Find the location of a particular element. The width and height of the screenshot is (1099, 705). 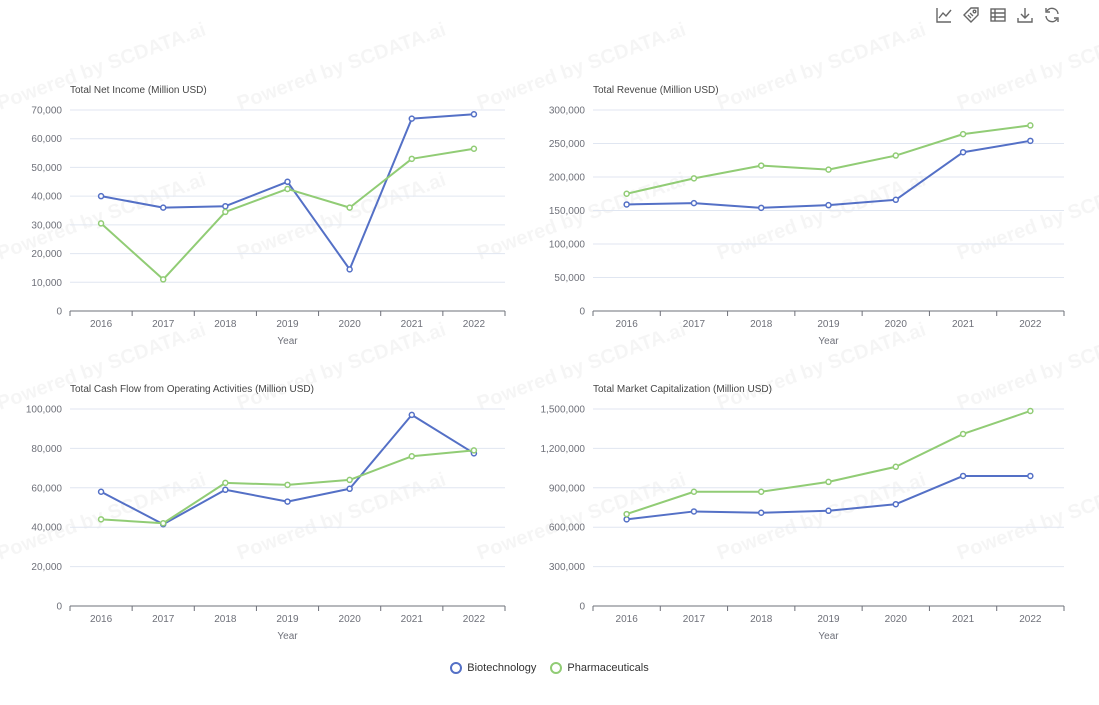

refresh-icon is located at coordinates (1052, 15).